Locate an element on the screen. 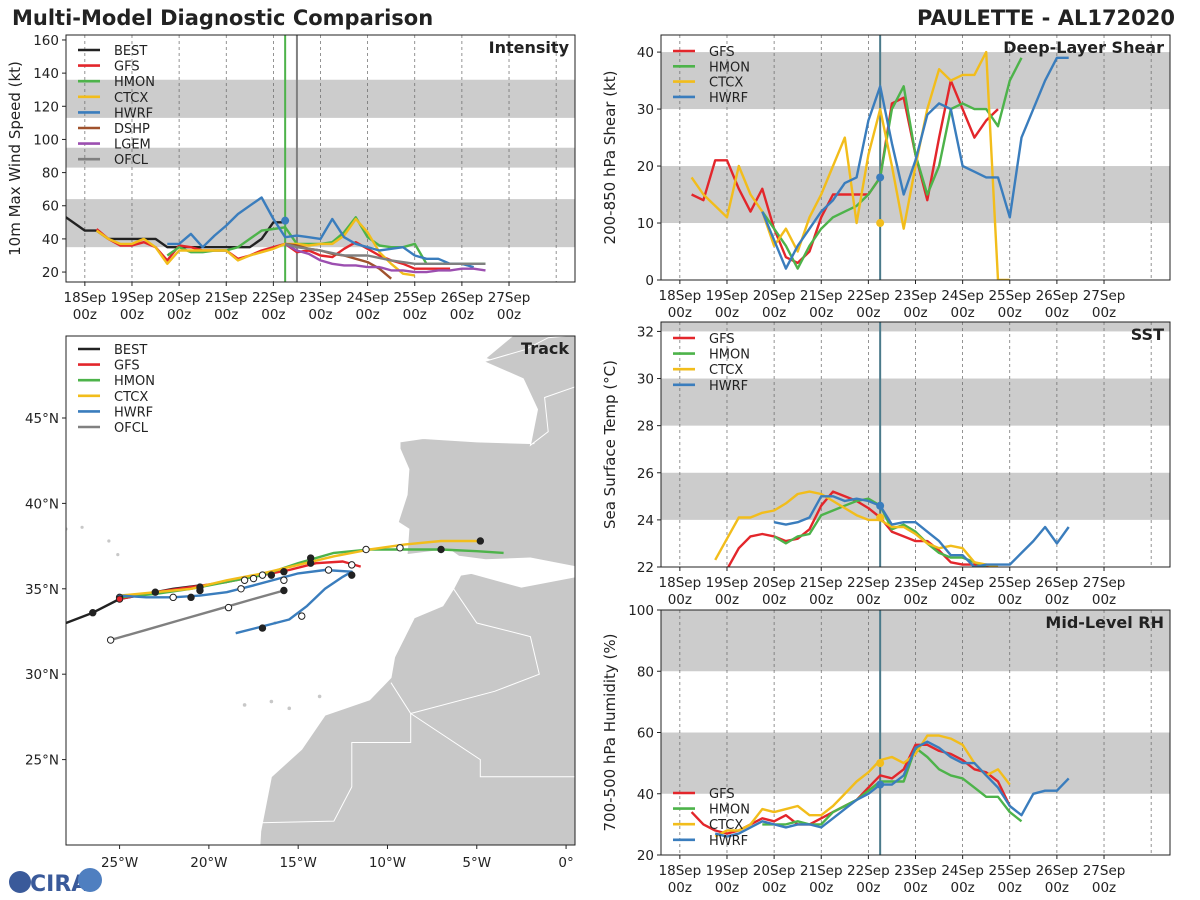 The image size is (1200, 900). y-axis-label: 700-500 hPa Humidity (%) is located at coordinates (610, 732).